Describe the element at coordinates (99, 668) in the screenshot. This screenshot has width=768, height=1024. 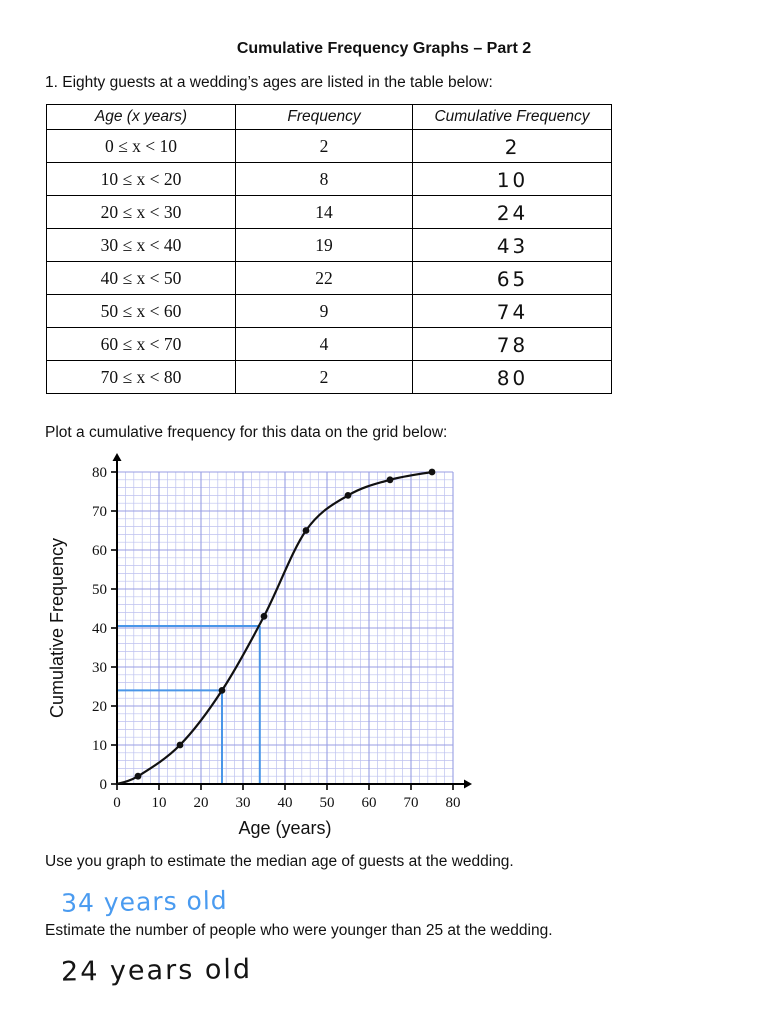
I see `y-tick-label: 30` at that location.